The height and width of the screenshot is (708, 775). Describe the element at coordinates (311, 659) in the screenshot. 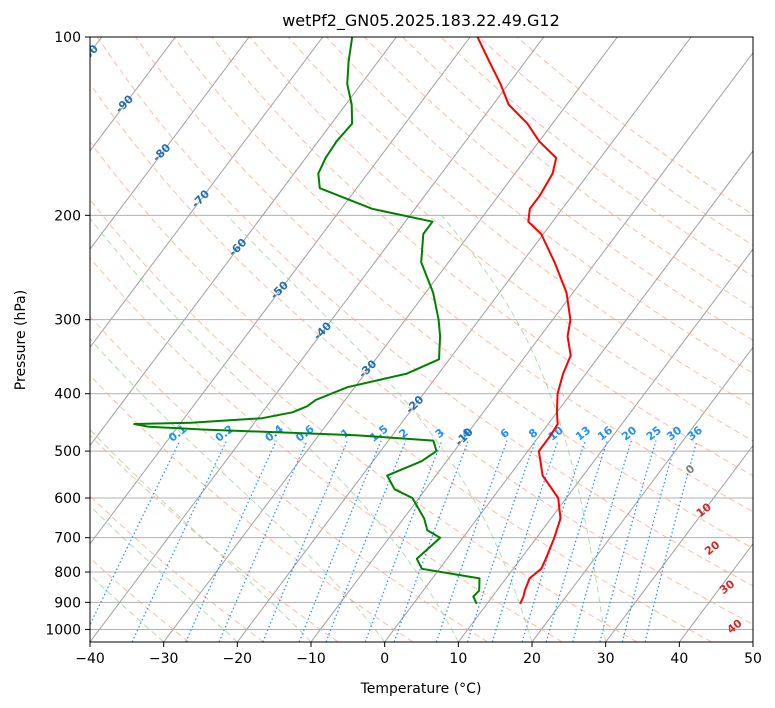

I see `x-tick-label: −10` at that location.